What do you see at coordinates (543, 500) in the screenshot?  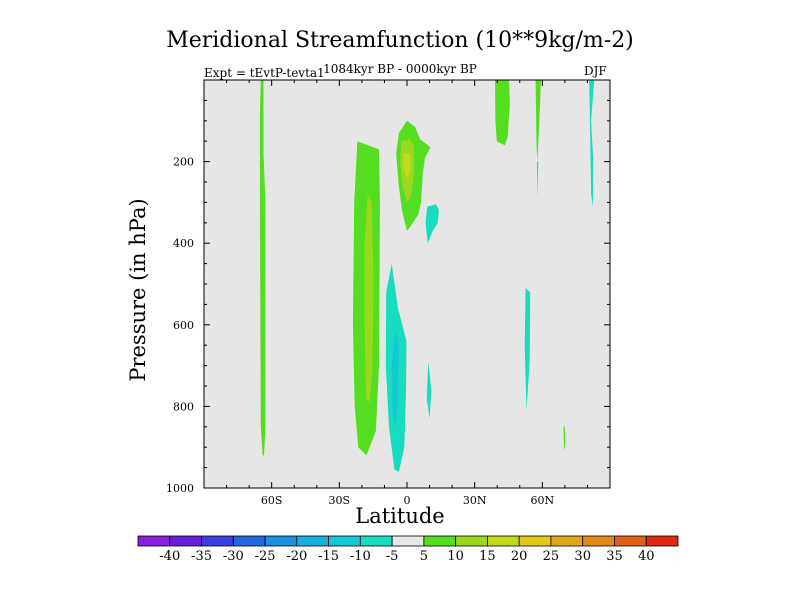 I see `x-tick-label: 60N` at bounding box center [543, 500].